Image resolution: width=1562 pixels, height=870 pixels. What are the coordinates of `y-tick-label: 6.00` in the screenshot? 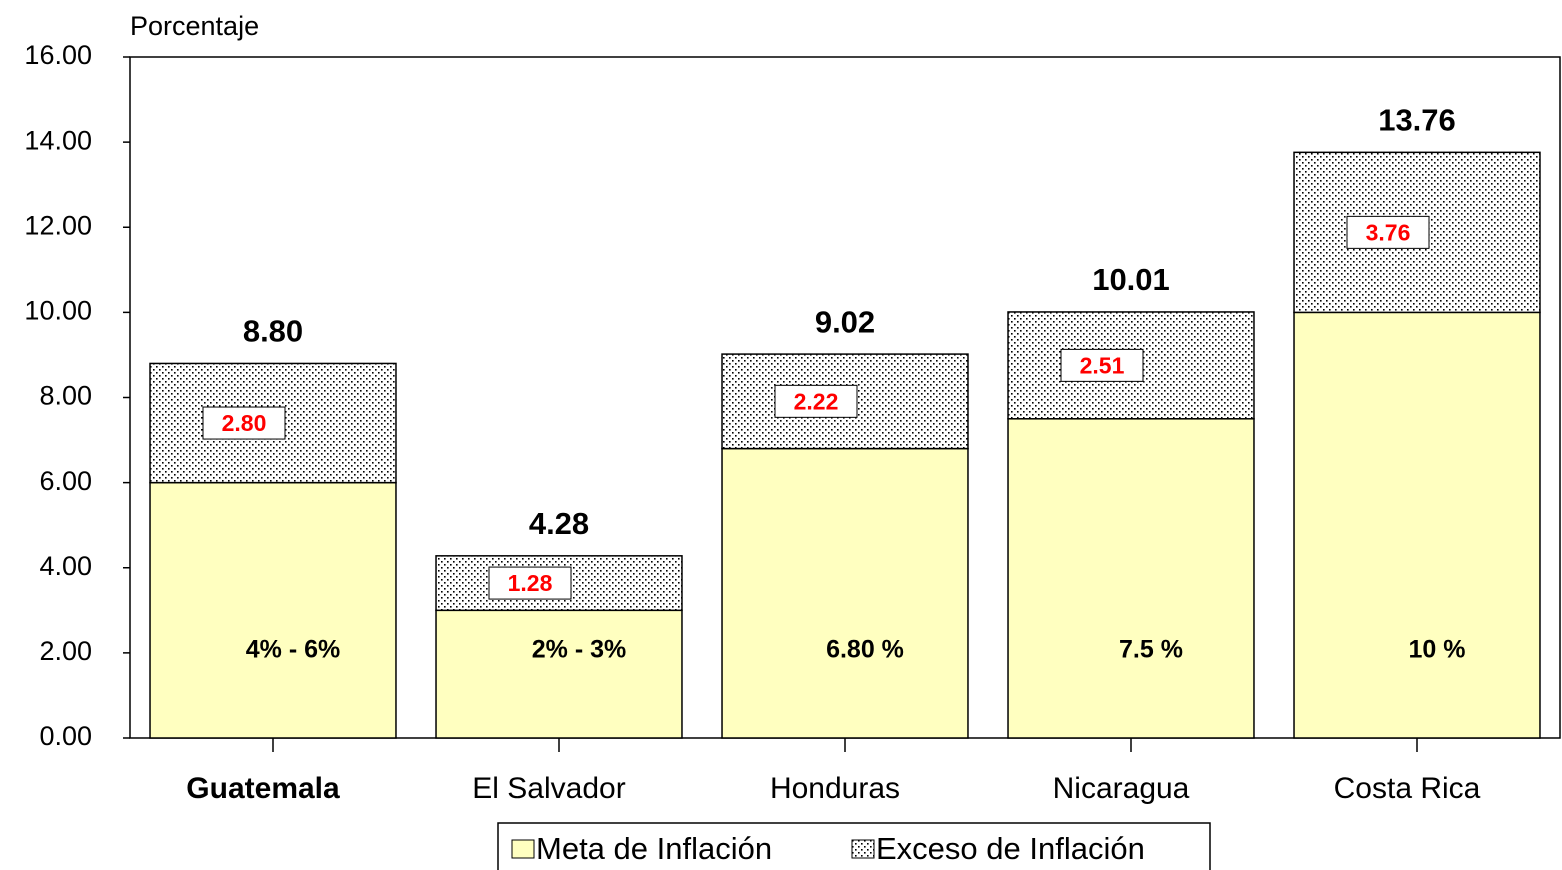 It's located at (65, 481).